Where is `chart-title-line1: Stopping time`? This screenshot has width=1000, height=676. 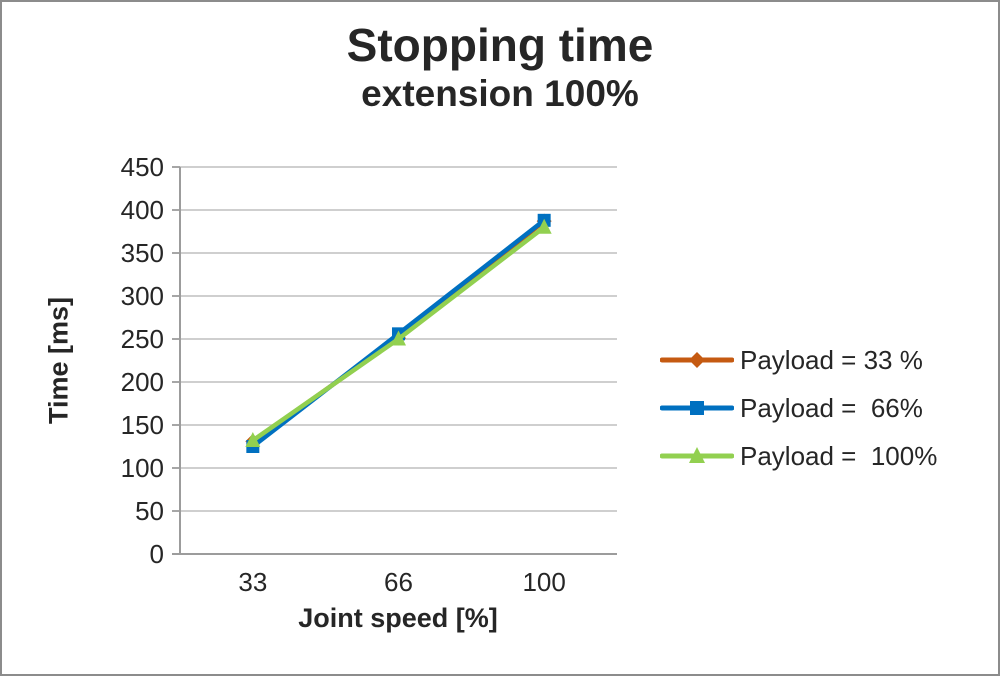 chart-title-line1: Stopping time is located at coordinates (500, 45).